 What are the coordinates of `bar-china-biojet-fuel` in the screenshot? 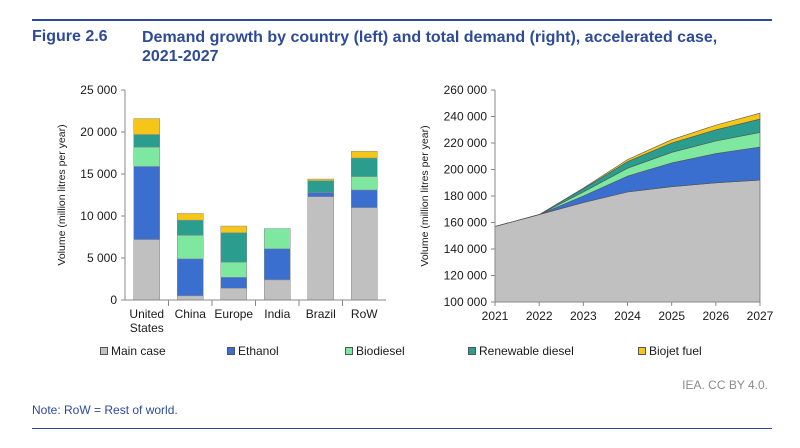 It's located at (190, 217).